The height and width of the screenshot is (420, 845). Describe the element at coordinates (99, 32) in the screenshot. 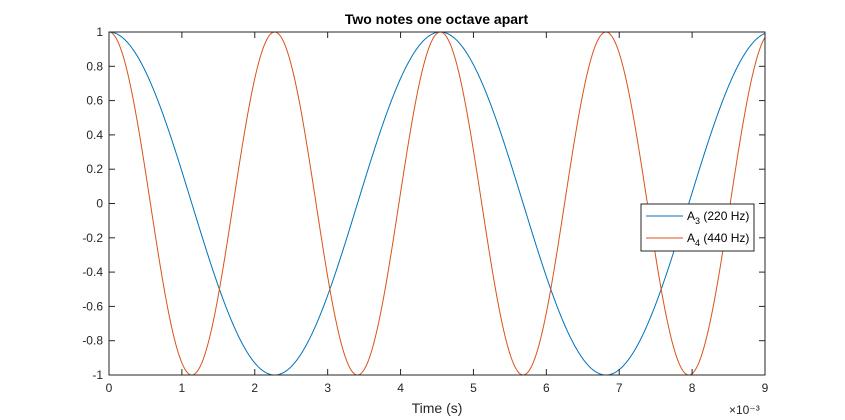

I see `y-tick-label: 1` at that location.